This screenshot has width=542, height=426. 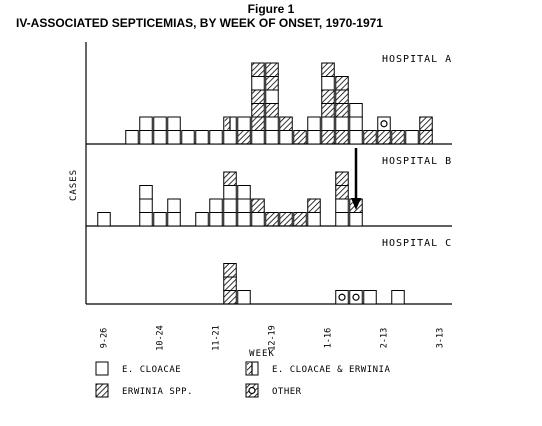 What do you see at coordinates (287, 392) in the screenshot?
I see `legend-label: OTHER` at bounding box center [287, 392].